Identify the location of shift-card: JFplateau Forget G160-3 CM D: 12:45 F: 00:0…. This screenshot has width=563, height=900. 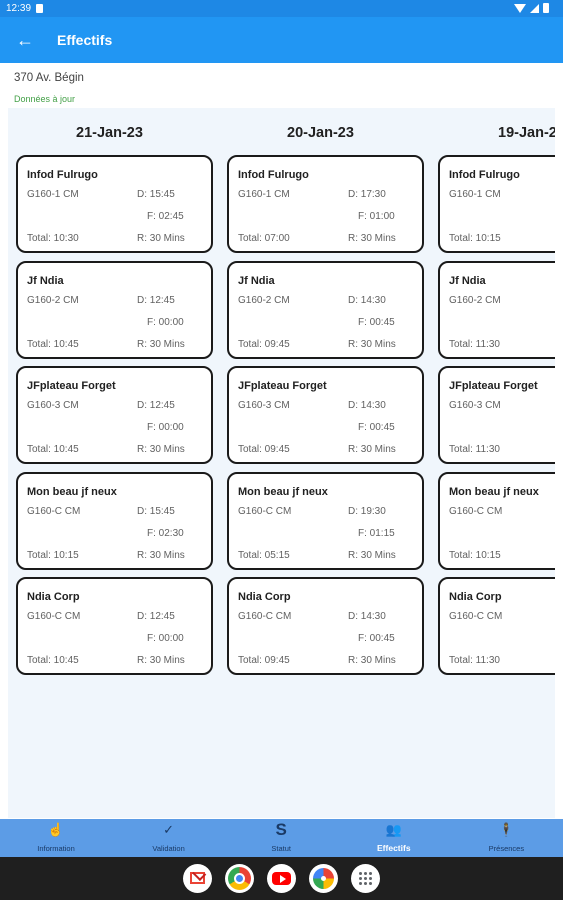
(114, 415).